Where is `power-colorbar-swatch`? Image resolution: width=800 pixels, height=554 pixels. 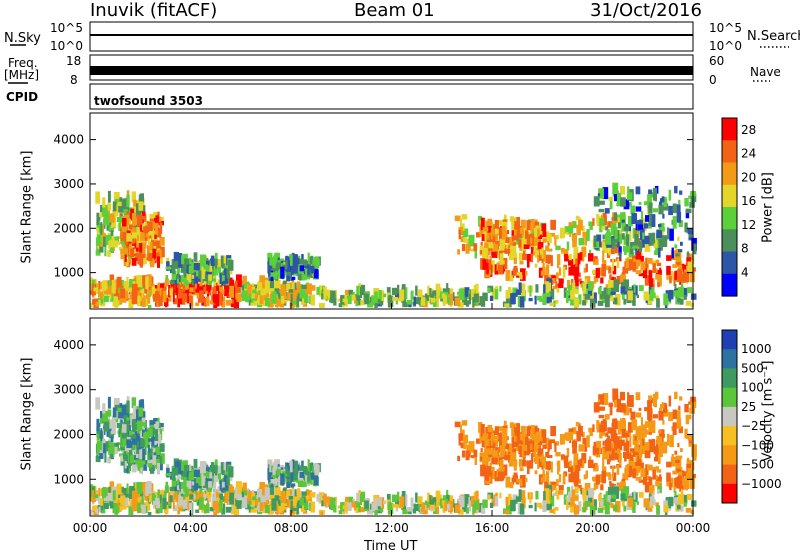
power-colorbar-swatch is located at coordinates (729, 129).